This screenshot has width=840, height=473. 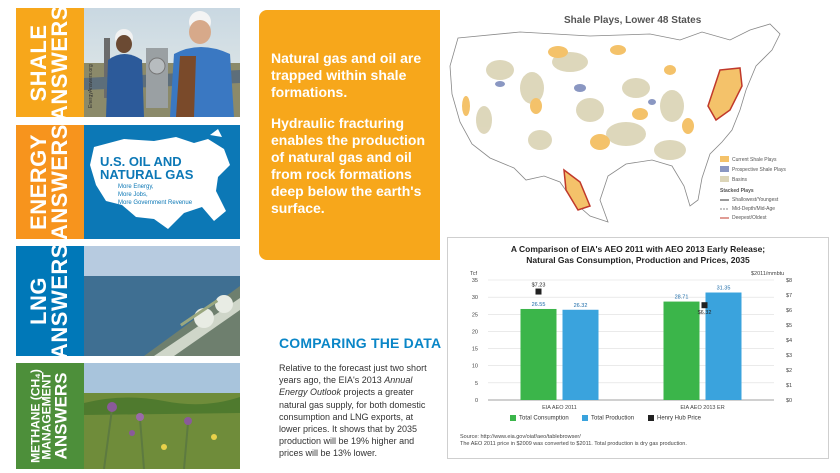 I want to click on y-right-tick-label: $3, so click(x=789, y=356).